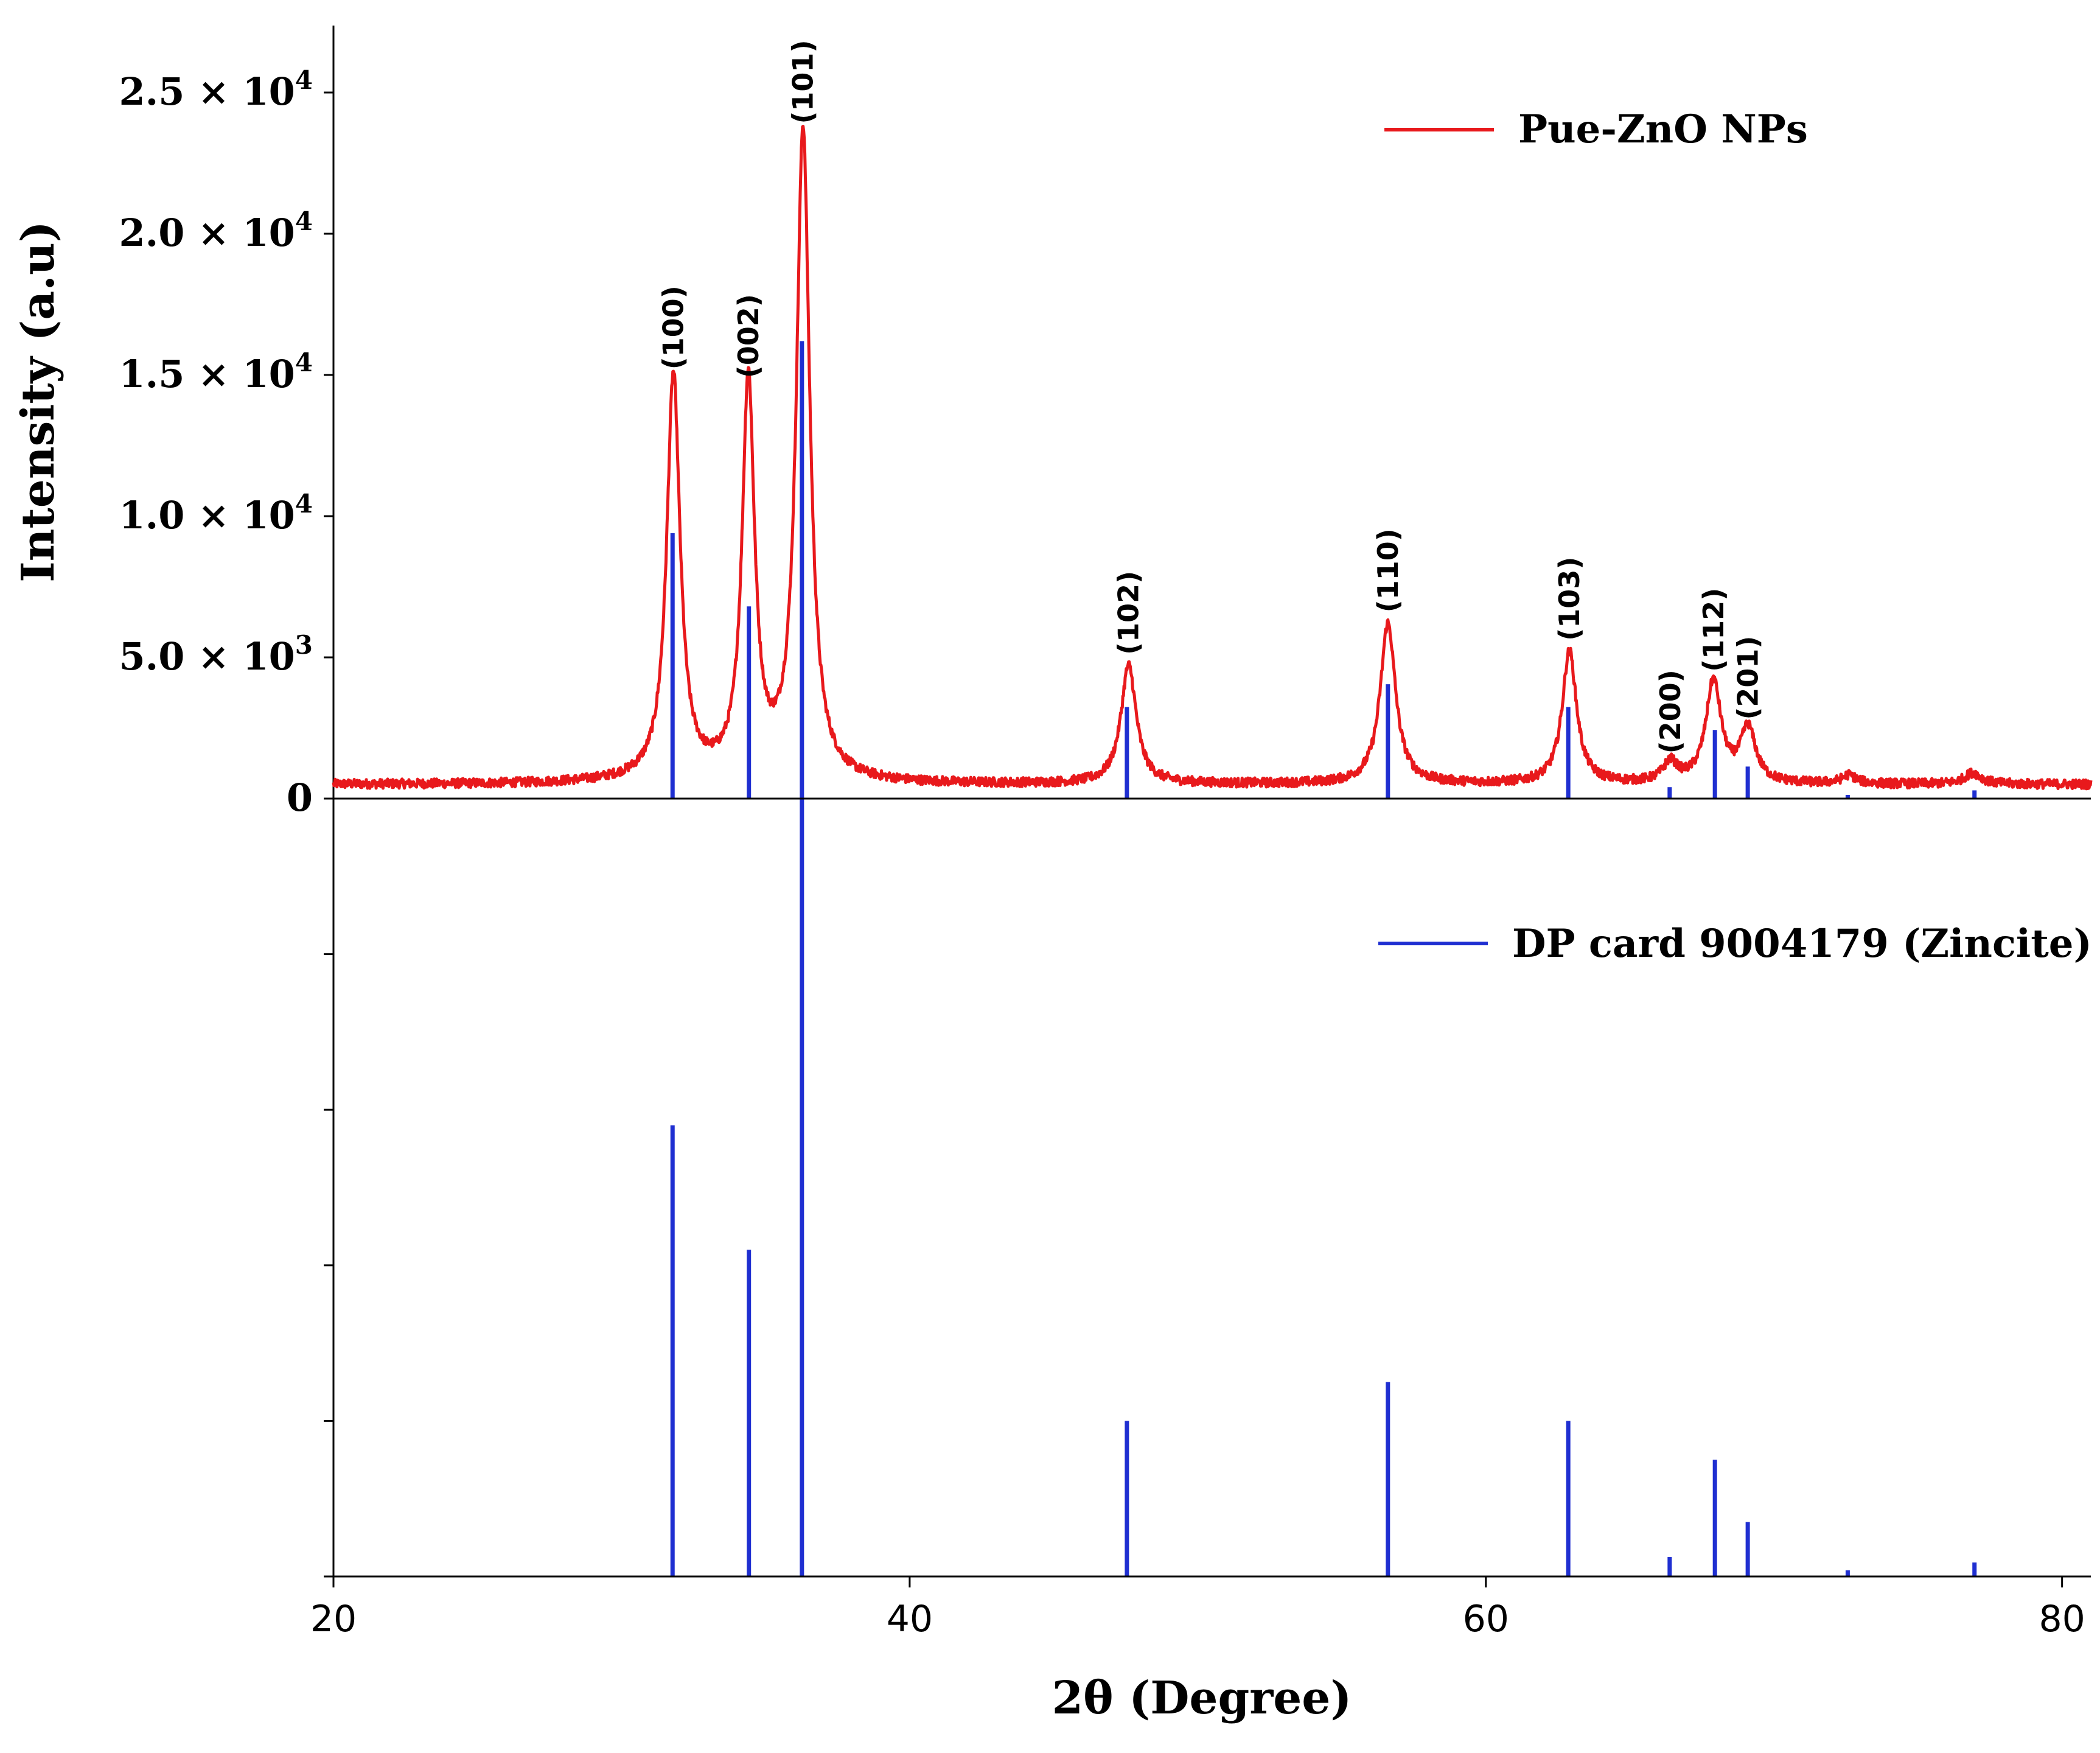 This screenshot has height=1753, width=2100. Describe the element at coordinates (2062, 1619) in the screenshot. I see `x-tick-label: 80` at that location.